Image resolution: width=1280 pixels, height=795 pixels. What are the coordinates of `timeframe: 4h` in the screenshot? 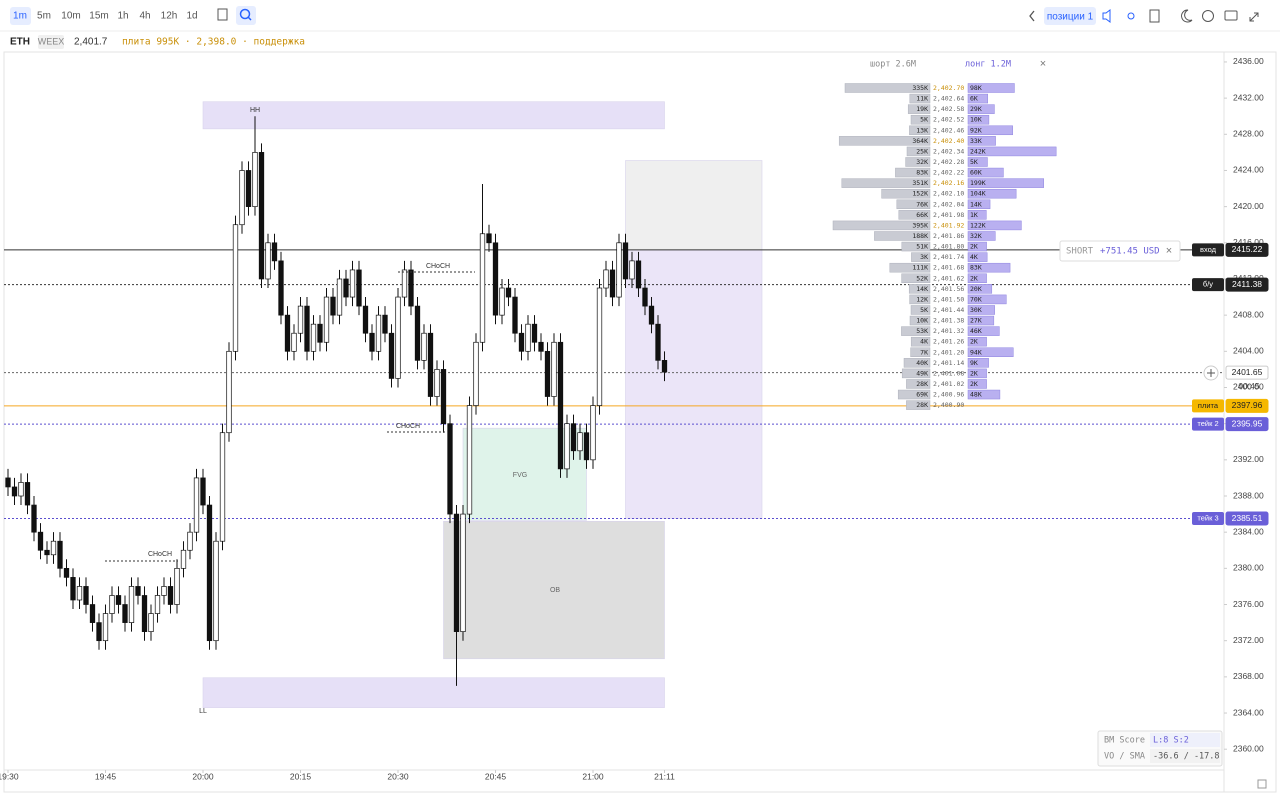 It's located at (144, 16).